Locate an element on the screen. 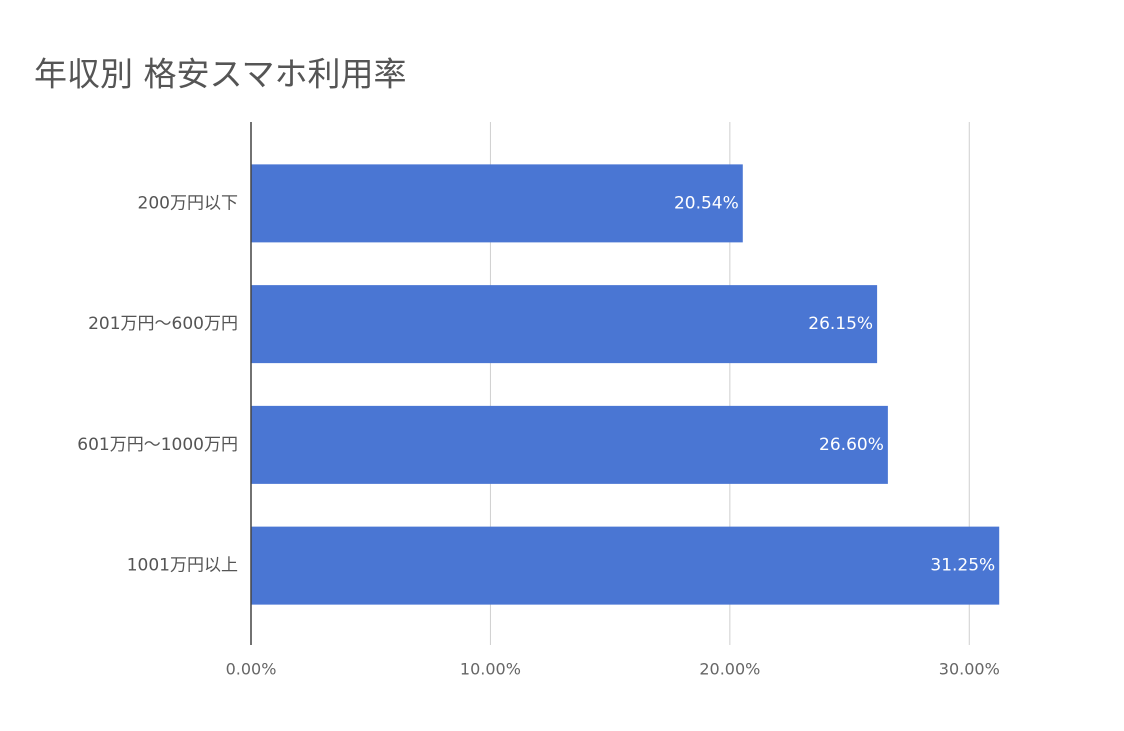  data-label: 31.25% is located at coordinates (962, 566).